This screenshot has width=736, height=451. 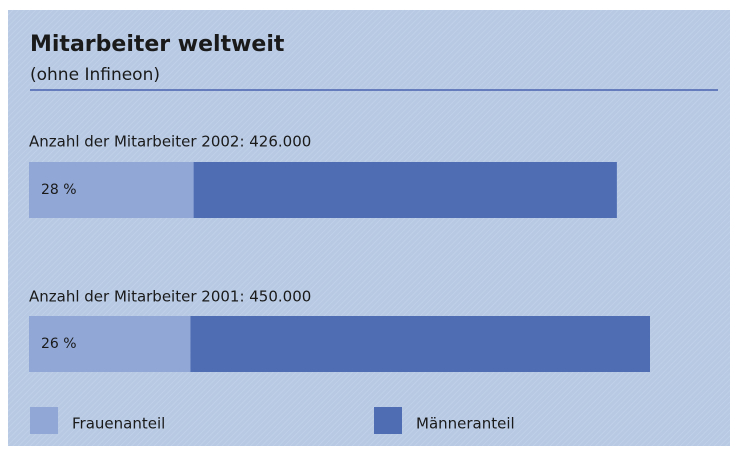 I want to click on value-label: 28 %, so click(x=59, y=190).